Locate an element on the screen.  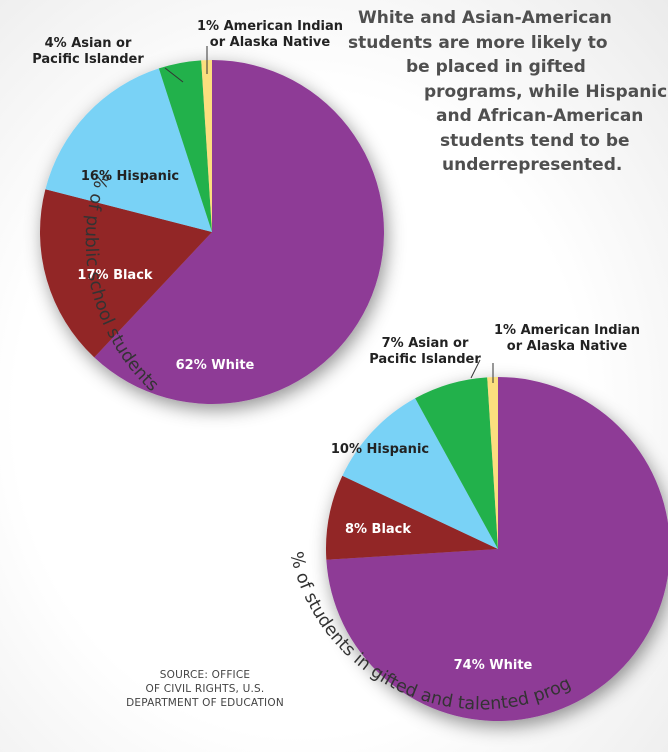
pie-2-slice-hispanic is located at coordinates (420, 473).